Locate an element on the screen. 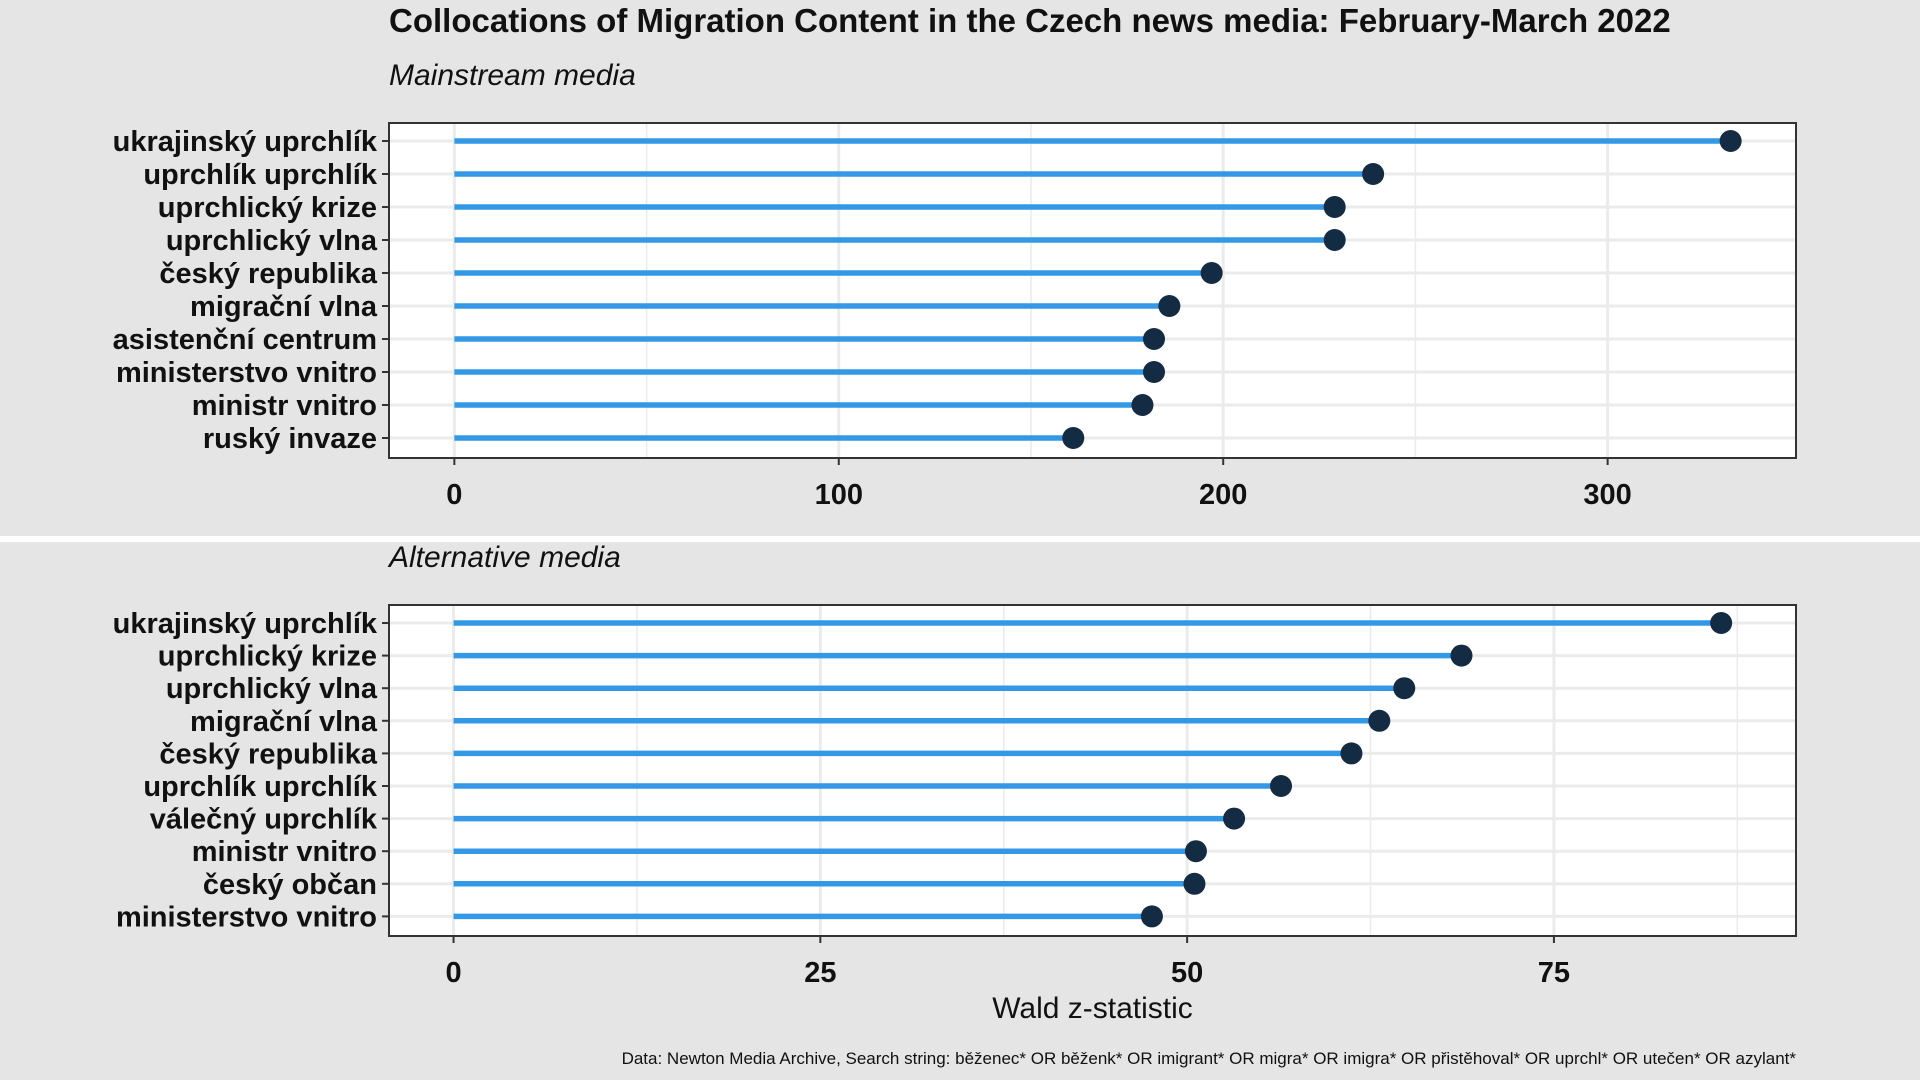  x-tick-label: 25 is located at coordinates (820, 973).